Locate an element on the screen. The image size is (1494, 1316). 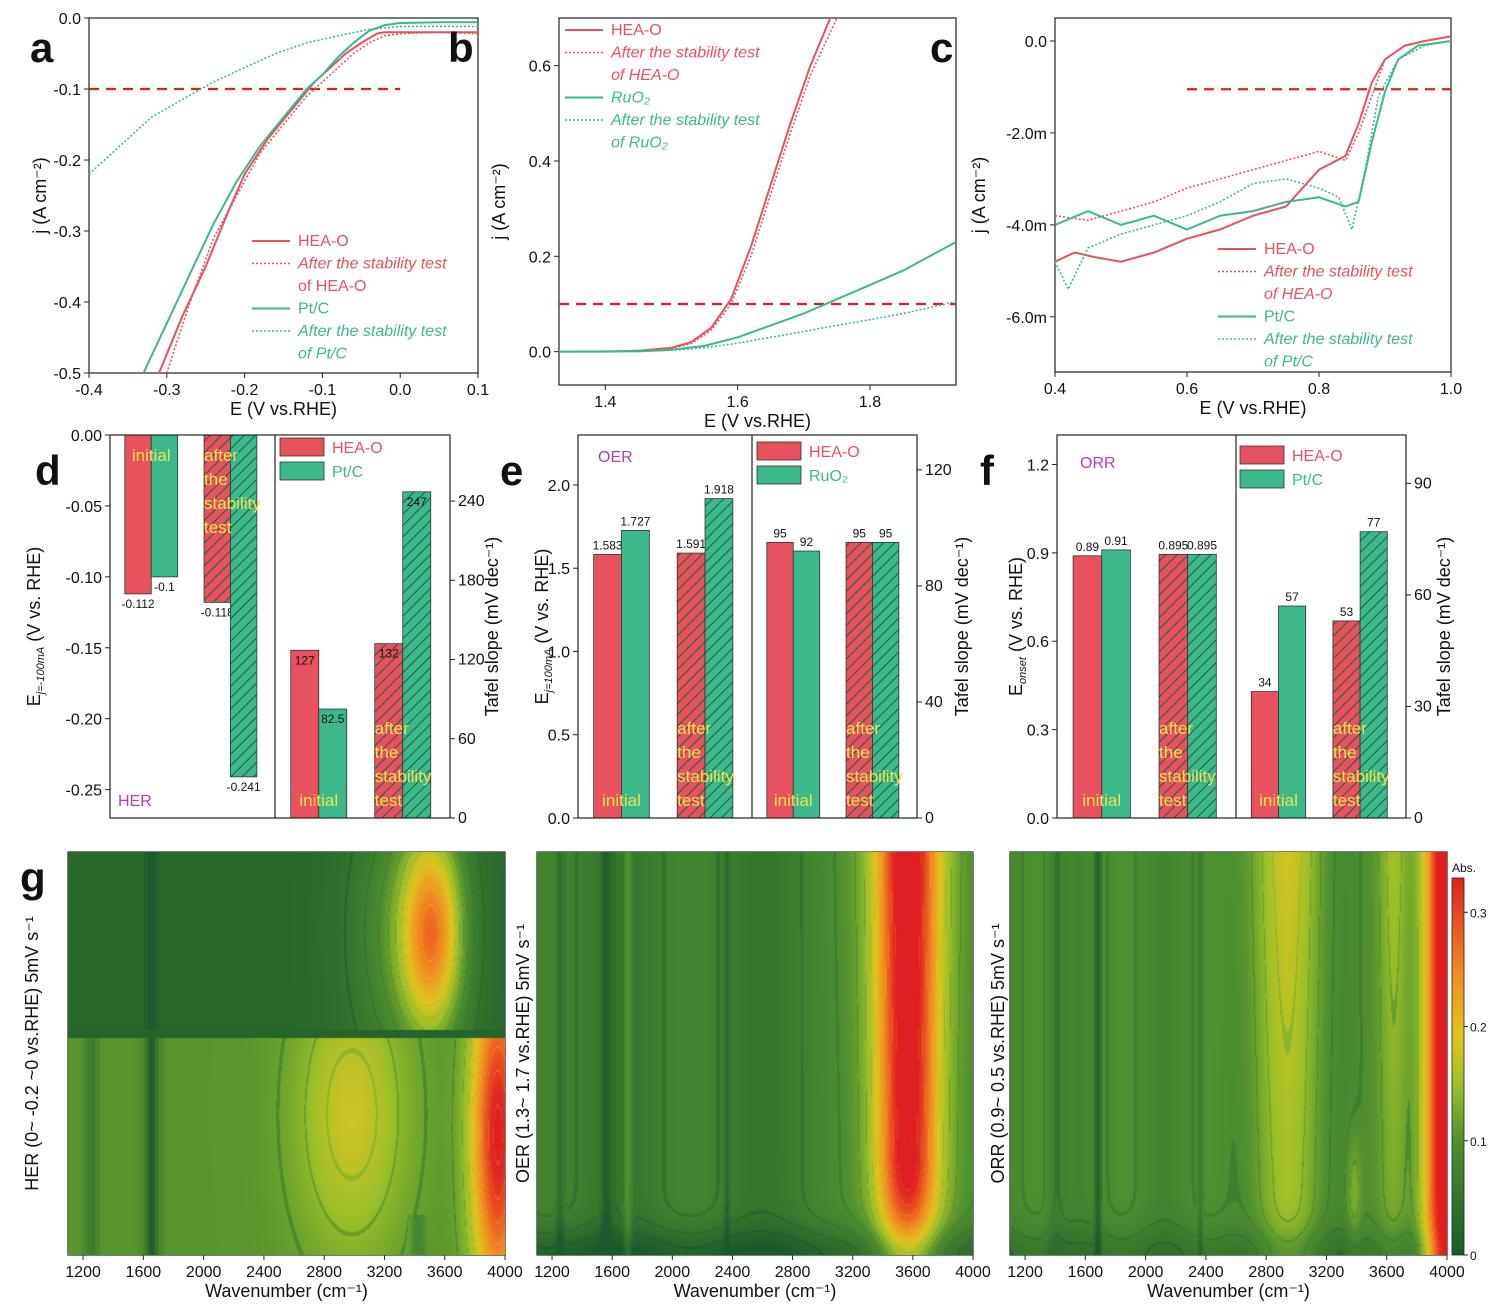
x-tick-label-c: 0.8 is located at coordinates (1319, 389).